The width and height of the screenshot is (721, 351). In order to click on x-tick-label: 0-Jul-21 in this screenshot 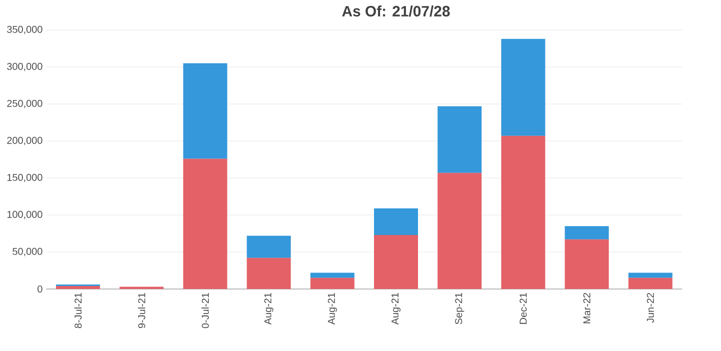, I will do `click(205, 310)`.